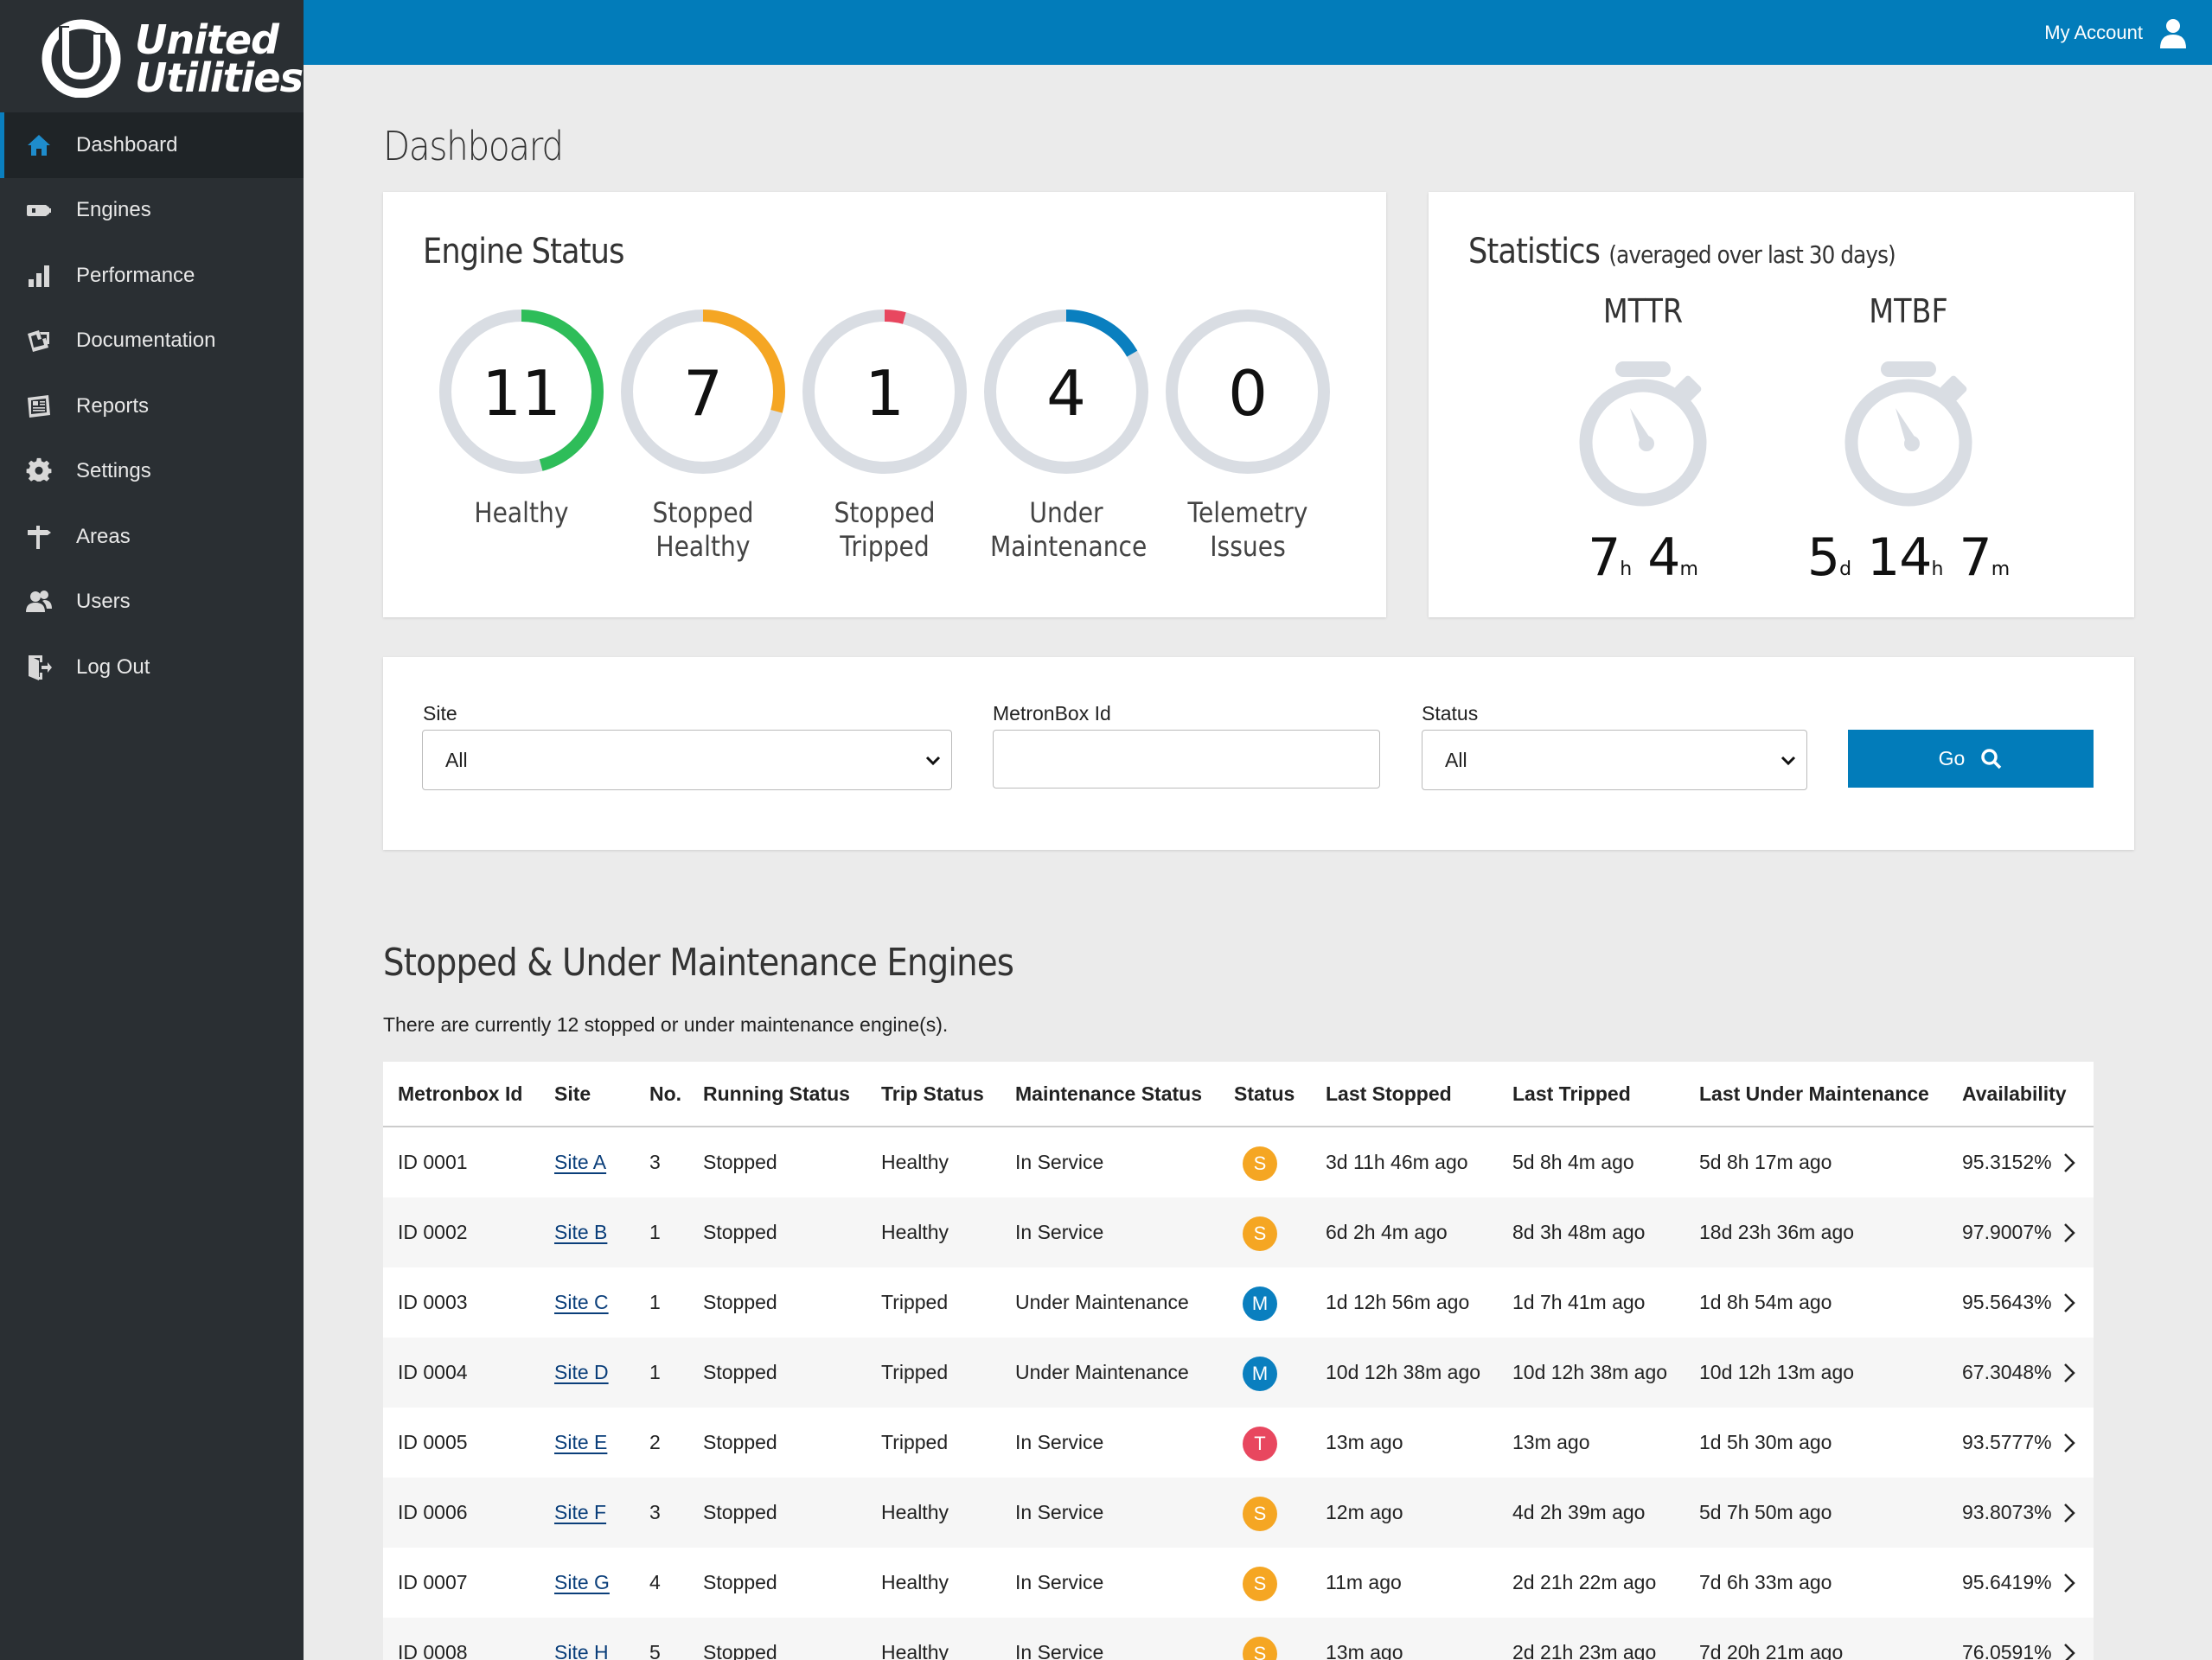 The width and height of the screenshot is (2212, 1660). Describe the element at coordinates (1899, 557) in the screenshot. I see `stat-number: 14` at that location.